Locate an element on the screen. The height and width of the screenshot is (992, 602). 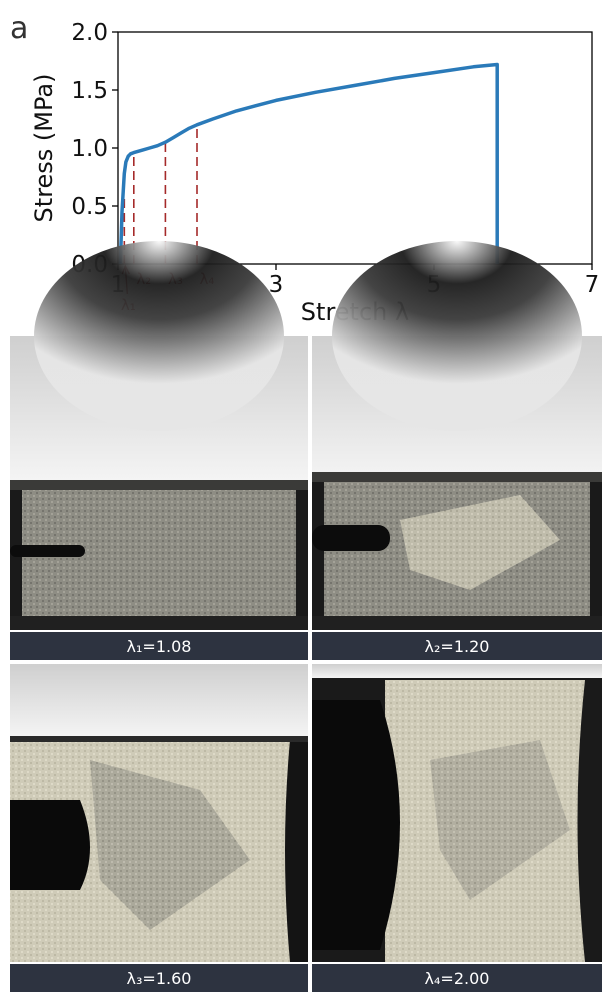
y-axis-ticks: 0.00.51.01.52.0 is located at coordinates (94, 149).